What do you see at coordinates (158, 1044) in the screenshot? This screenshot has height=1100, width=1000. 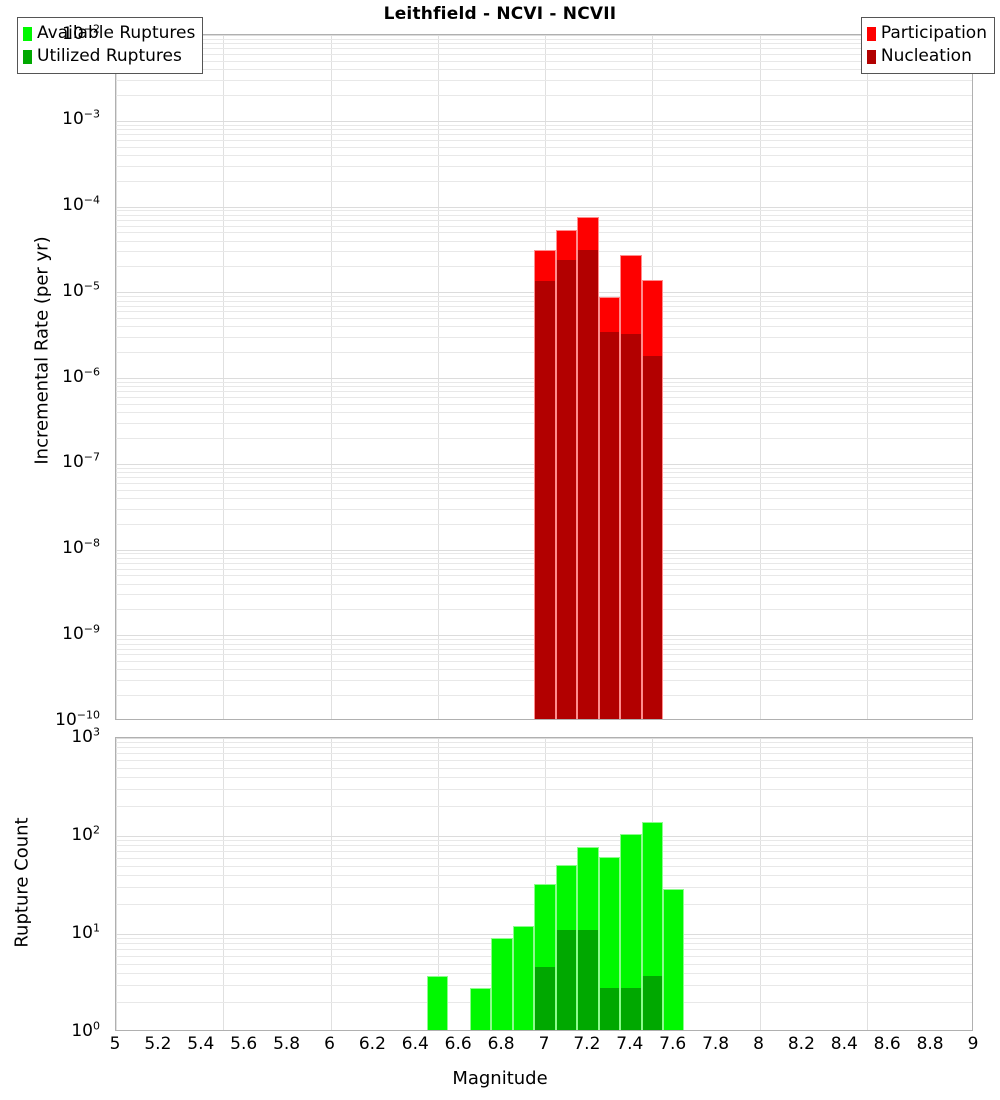 I see `x-axis-tick-label: 5.2` at bounding box center [158, 1044].